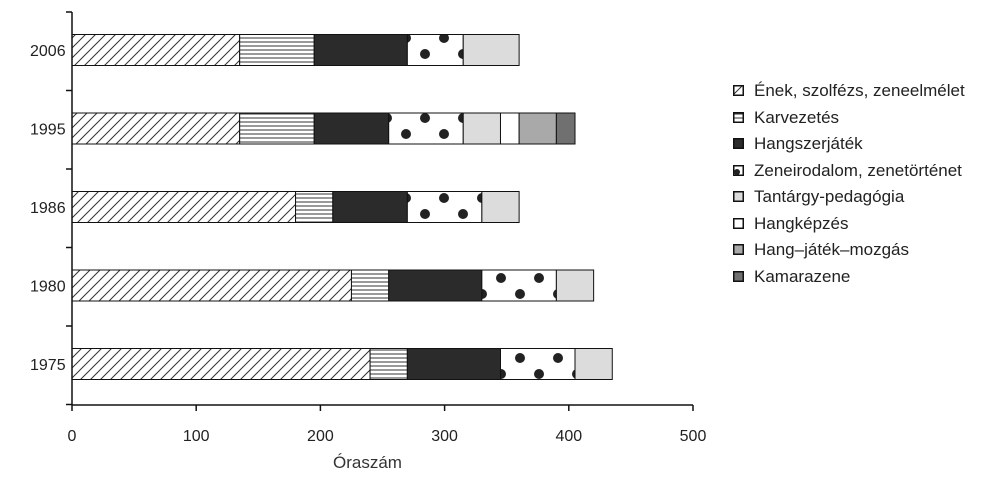  I want to click on bar-1995-karvezetes, so click(277, 128).